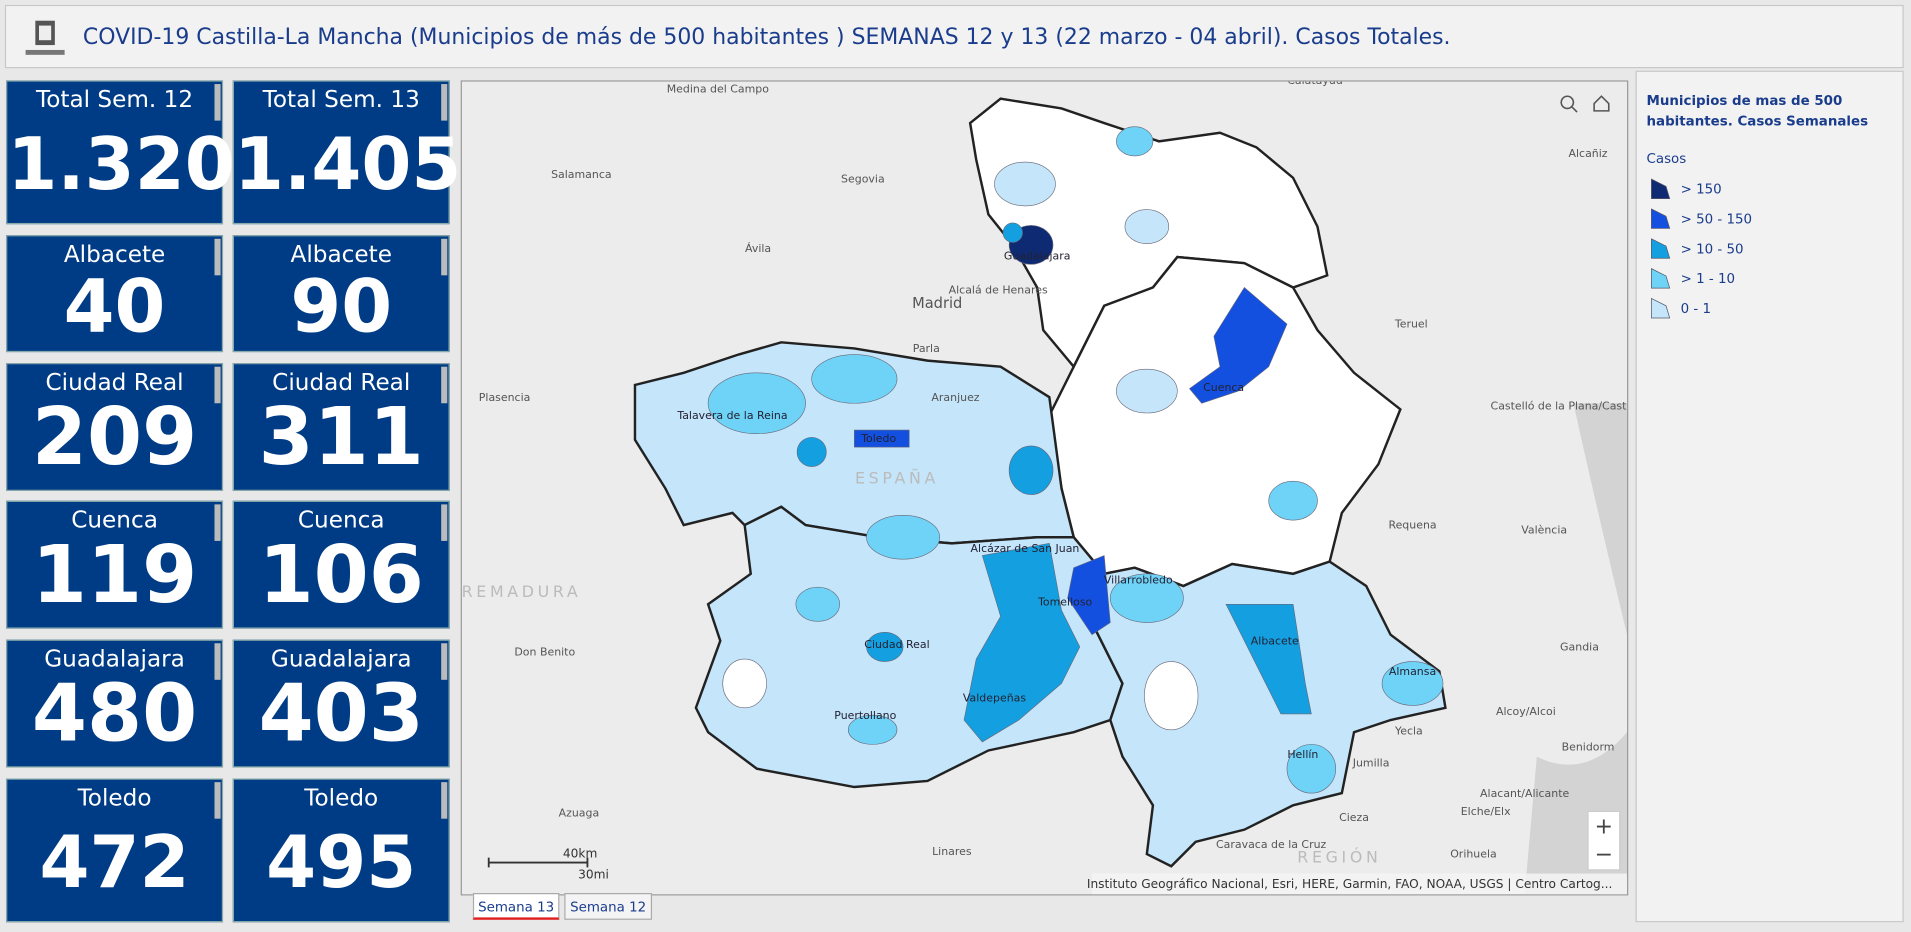  Describe the element at coordinates (341, 659) in the screenshot. I see `tile-label: Guadalajara` at that location.